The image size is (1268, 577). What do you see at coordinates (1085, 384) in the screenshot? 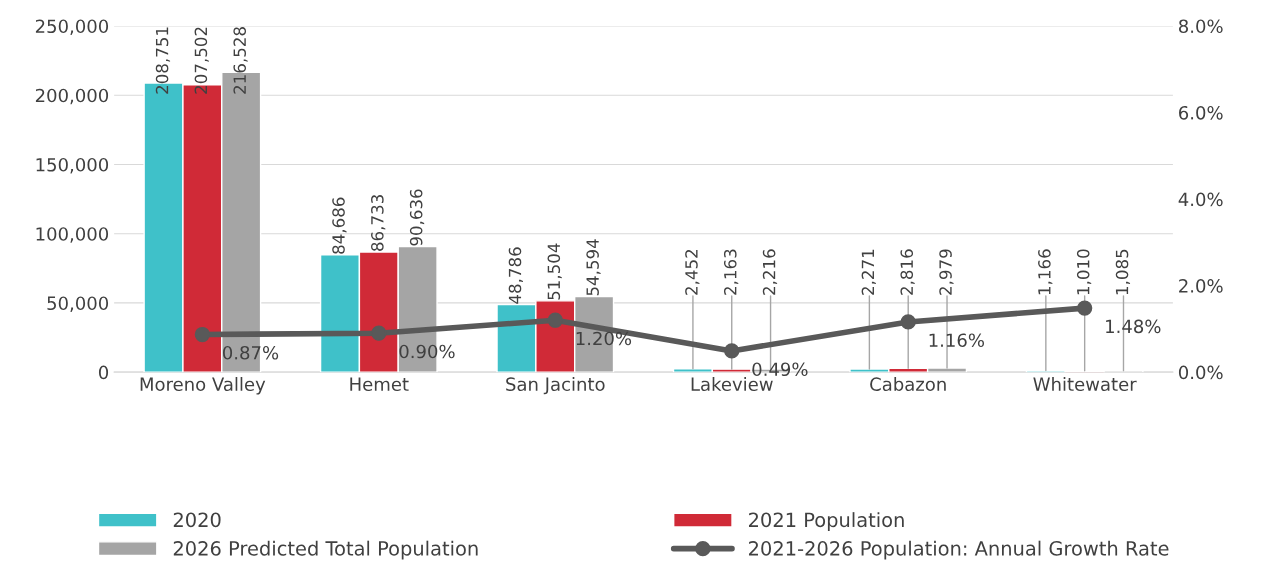
I see `x-tick-label: Whitewater` at bounding box center [1085, 384].